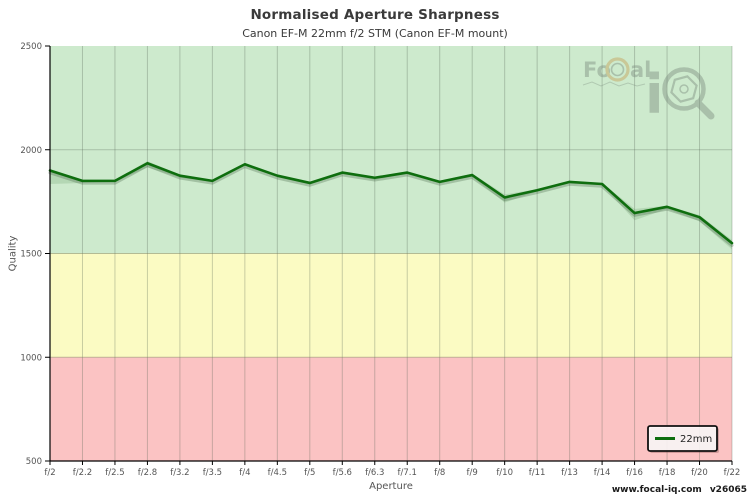  Describe the element at coordinates (277, 473) in the screenshot. I see `x-tick-label: f/4.5` at that location.